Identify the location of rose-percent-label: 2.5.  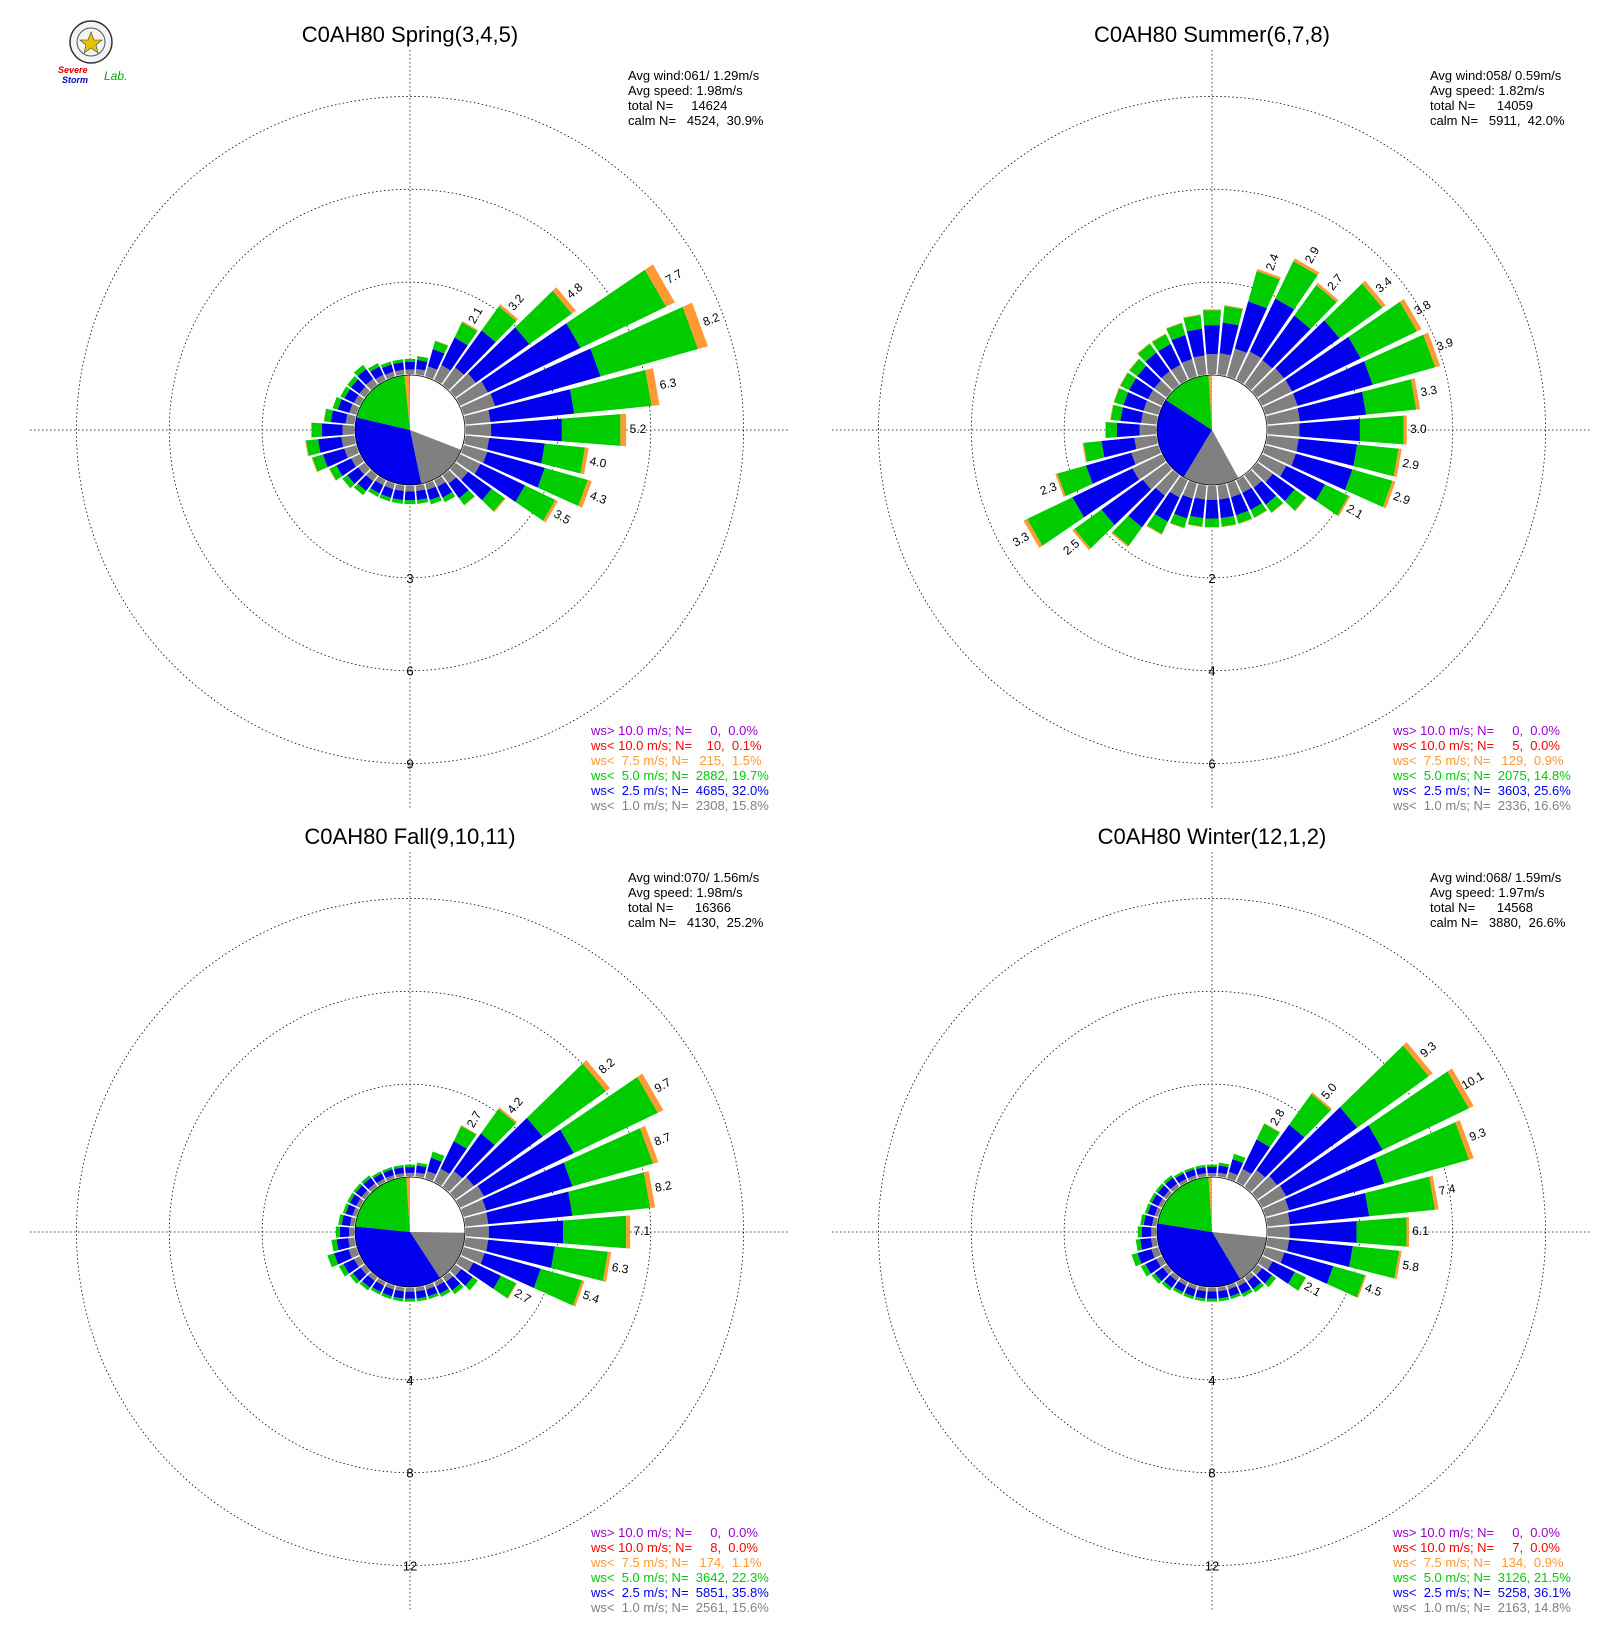
(1071, 547).